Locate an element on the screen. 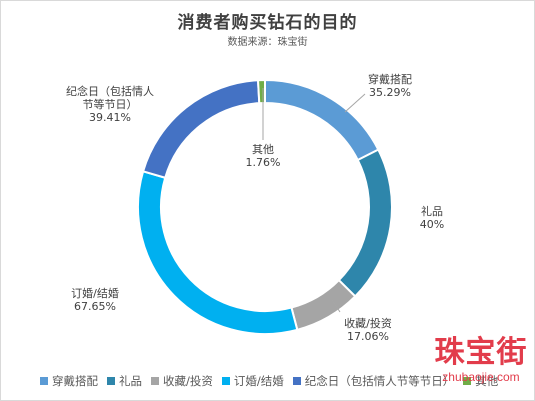 The image size is (535, 401). data-label-4-1: 节等节日） is located at coordinates (110, 104).